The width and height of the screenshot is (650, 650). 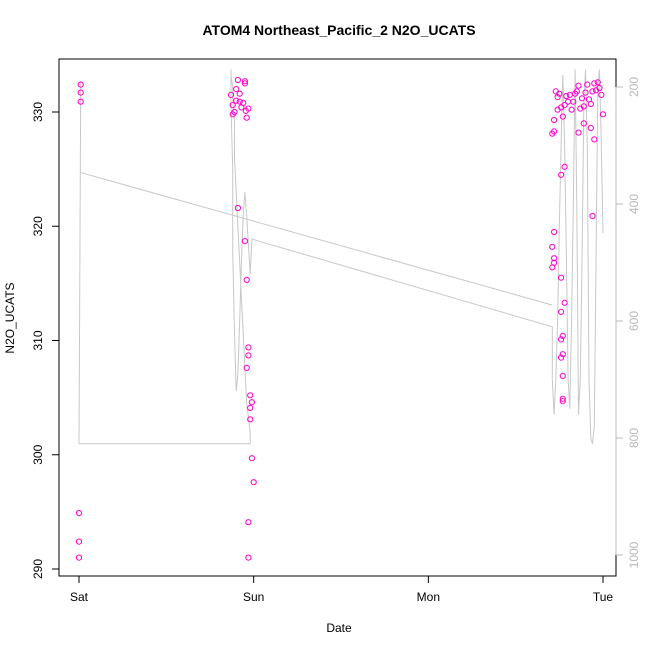 I want to click on chart-title: ATOM4 Northeast_Pacific_2 N2O_UCATS, so click(x=338, y=30).